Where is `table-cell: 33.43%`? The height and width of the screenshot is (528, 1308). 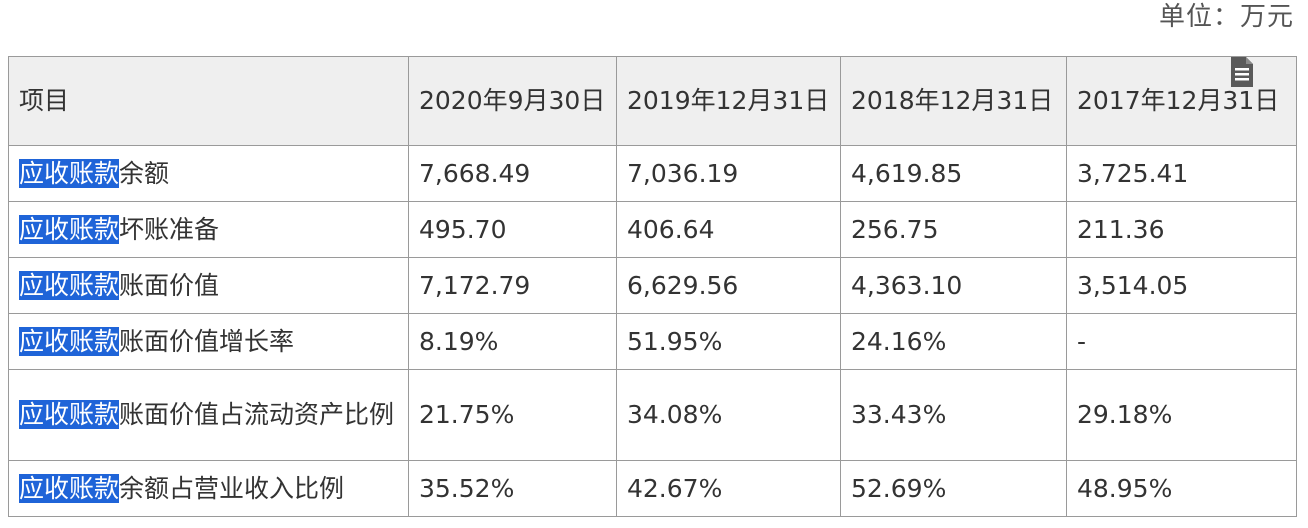
table-cell: 33.43% is located at coordinates (953, 415).